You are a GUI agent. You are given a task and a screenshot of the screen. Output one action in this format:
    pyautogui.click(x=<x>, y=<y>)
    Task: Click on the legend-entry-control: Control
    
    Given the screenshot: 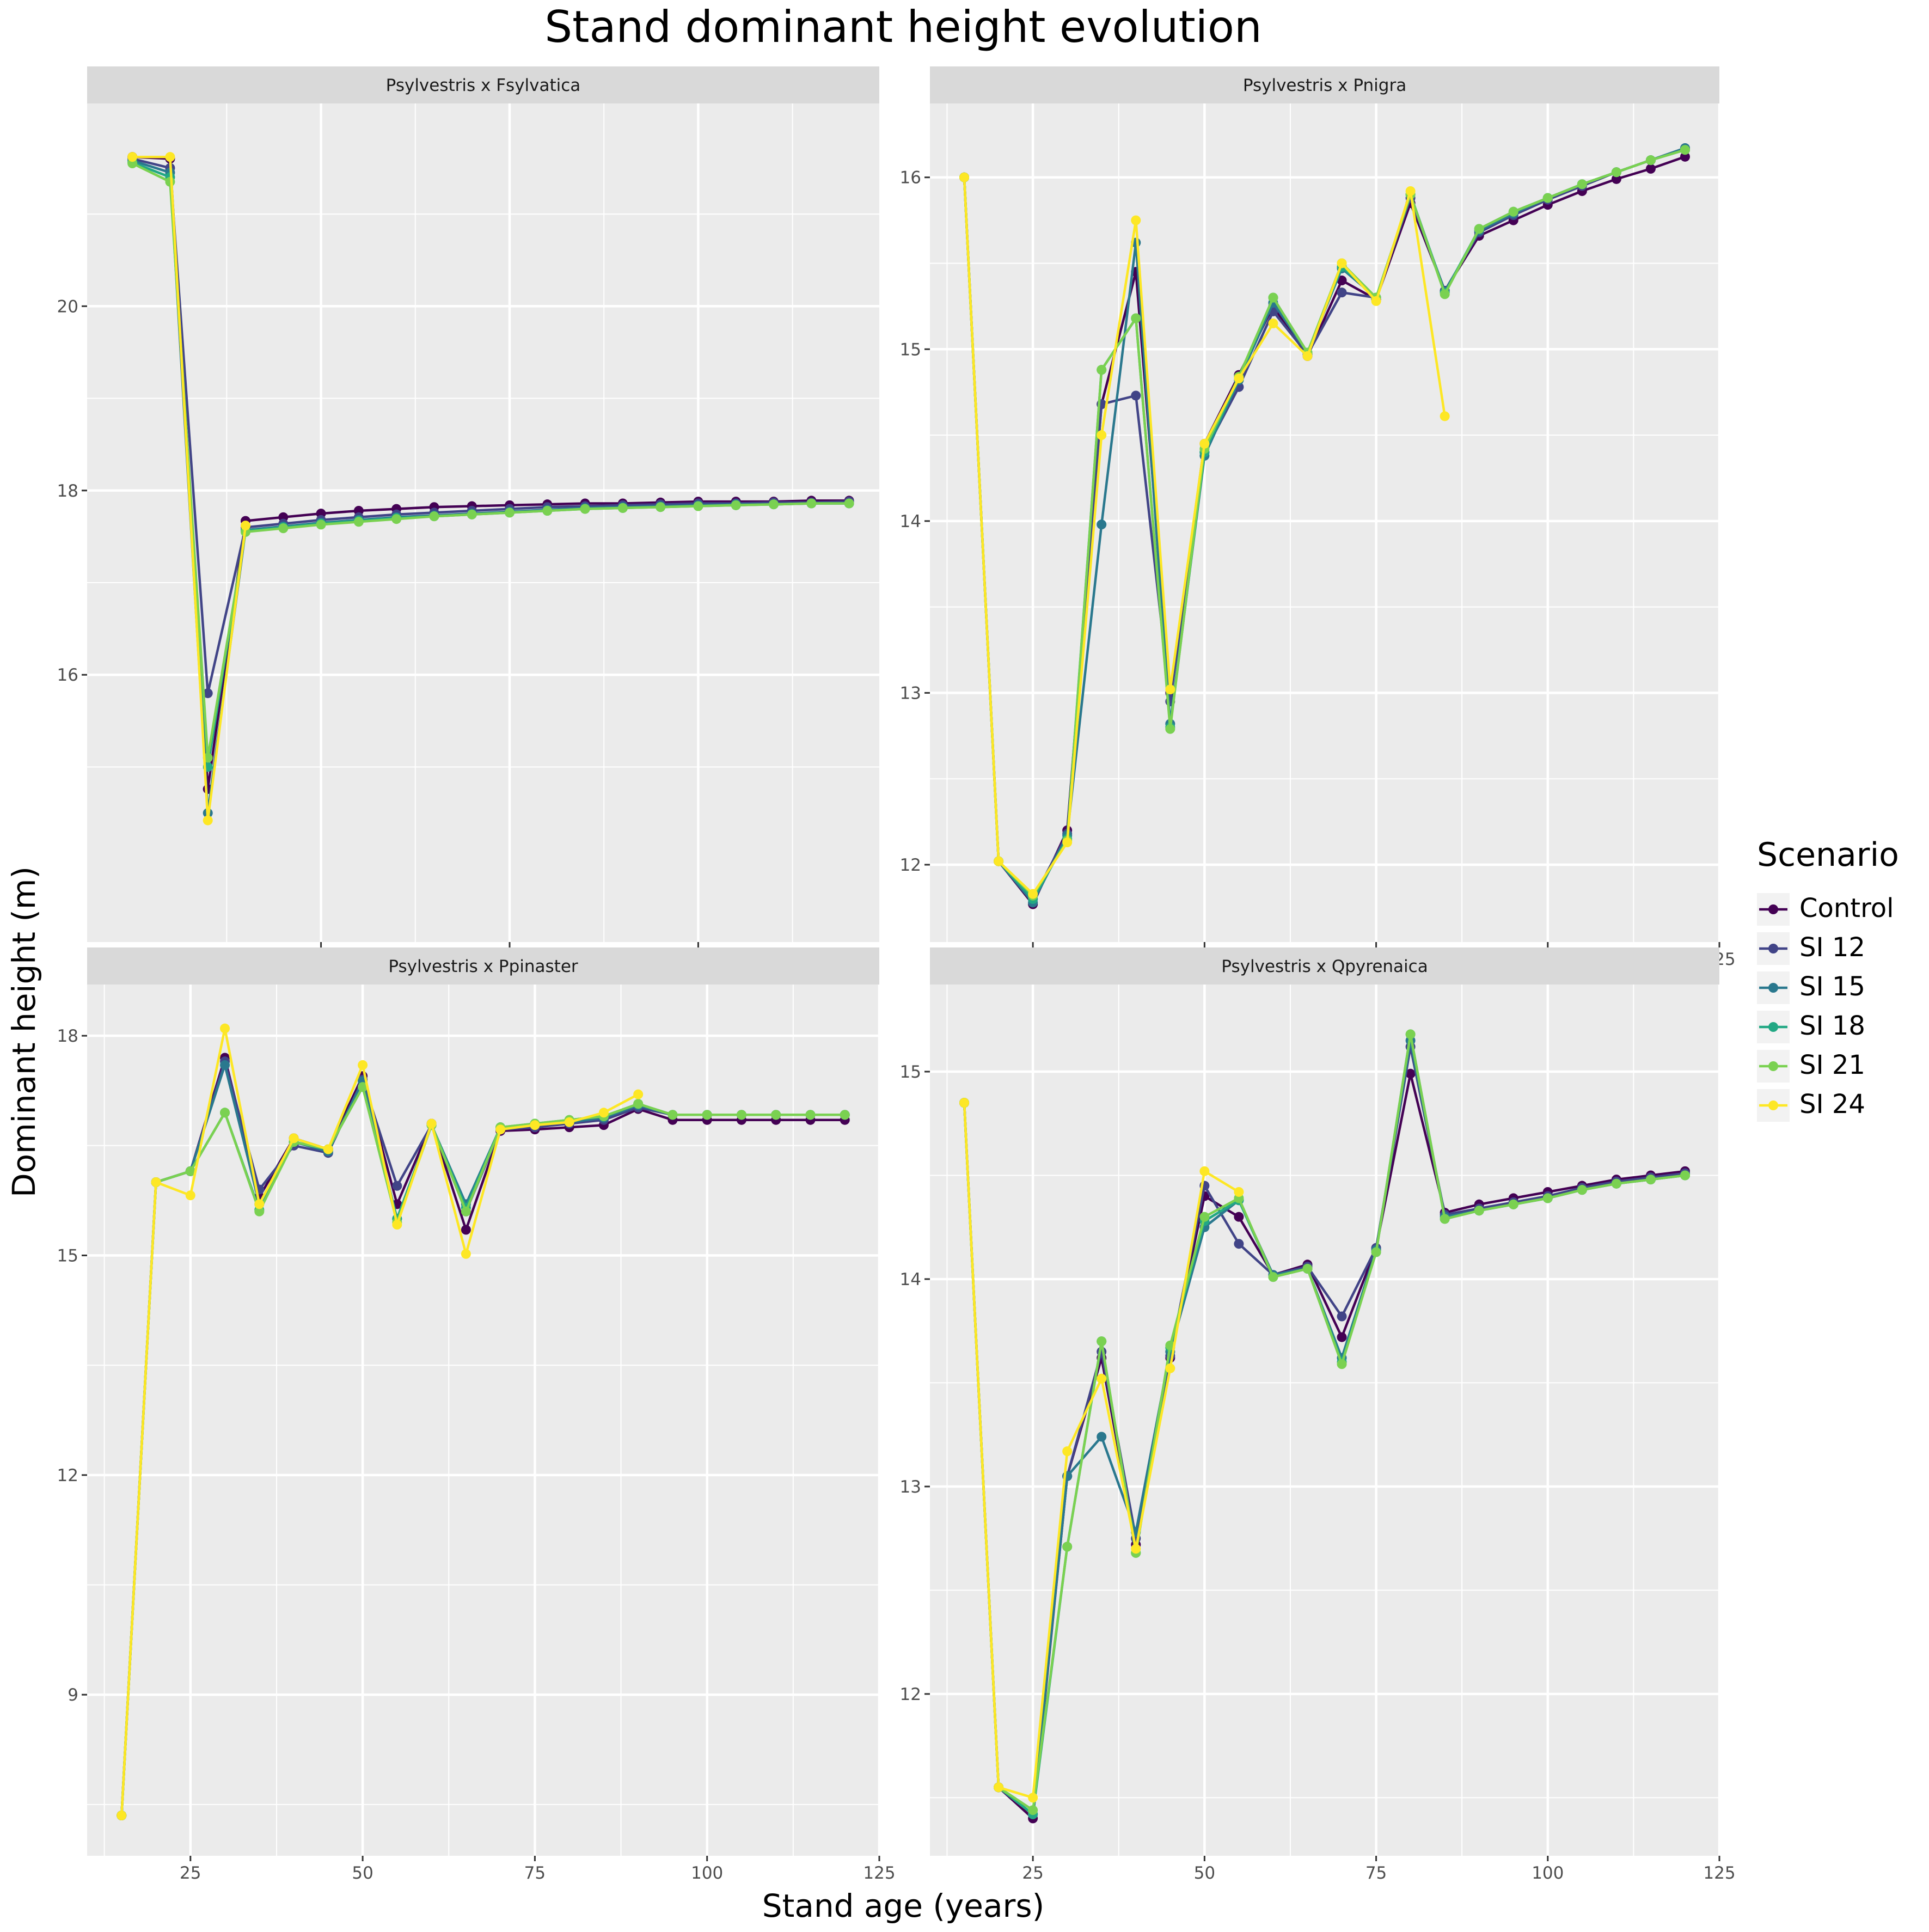 What is the action you would take?
    pyautogui.click(x=1825, y=910)
    